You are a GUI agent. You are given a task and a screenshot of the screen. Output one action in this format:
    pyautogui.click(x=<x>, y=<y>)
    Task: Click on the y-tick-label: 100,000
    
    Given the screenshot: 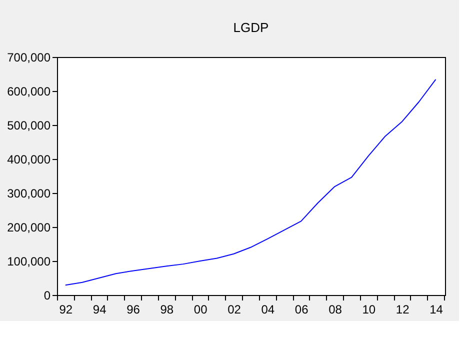 What is the action you would take?
    pyautogui.click(x=29, y=261)
    